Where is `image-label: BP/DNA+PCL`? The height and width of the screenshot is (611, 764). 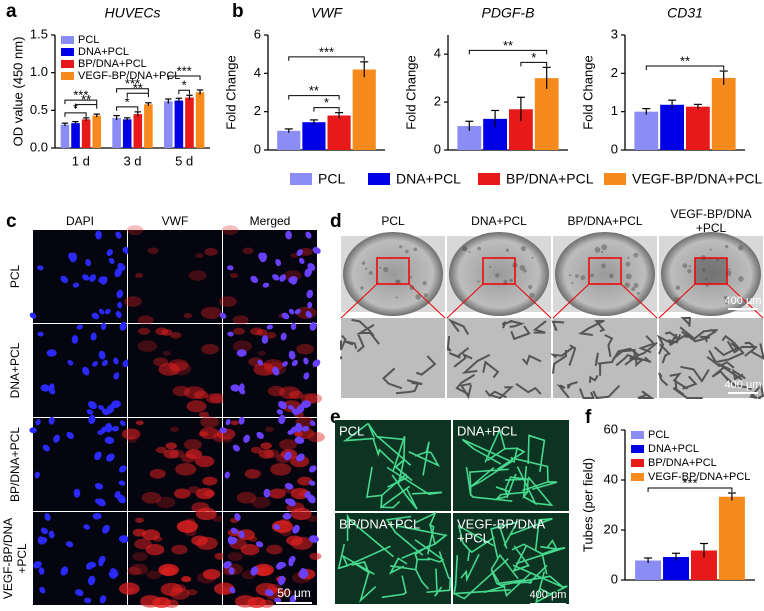
image-label: BP/DNA+PCL is located at coordinates (379, 523).